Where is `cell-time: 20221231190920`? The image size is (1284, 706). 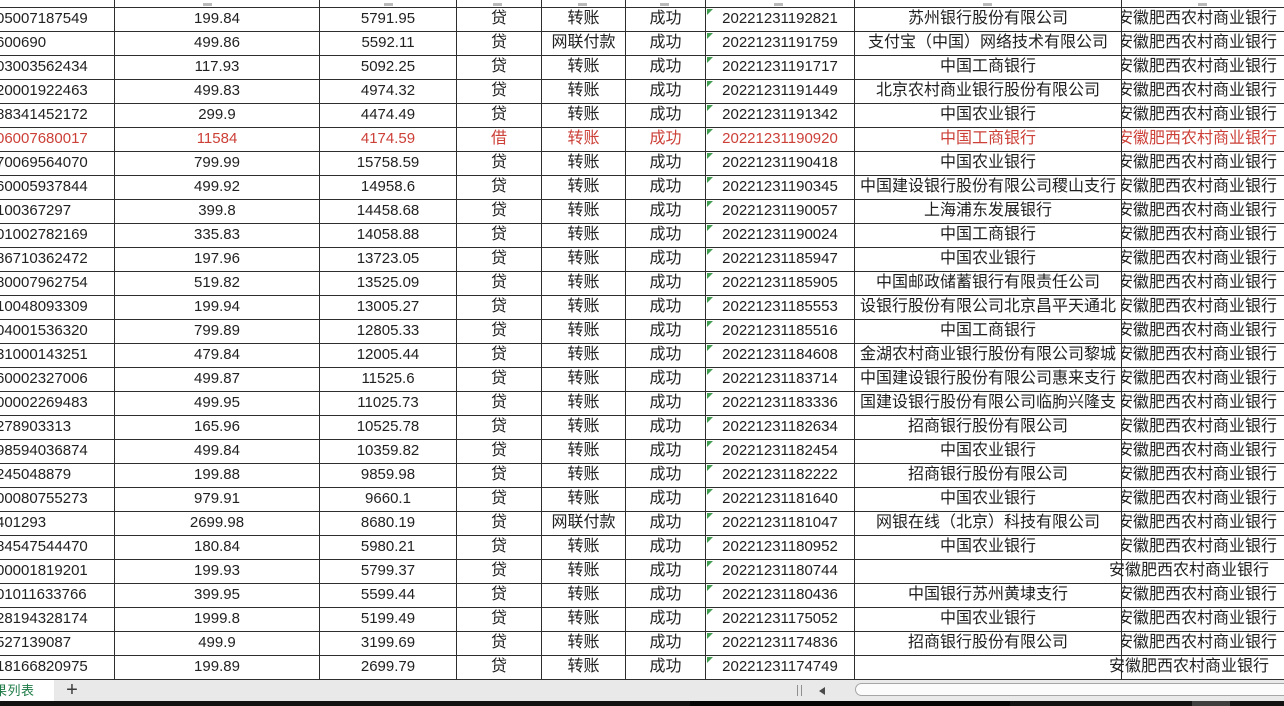 cell-time: 20221231190920 is located at coordinates (780, 139).